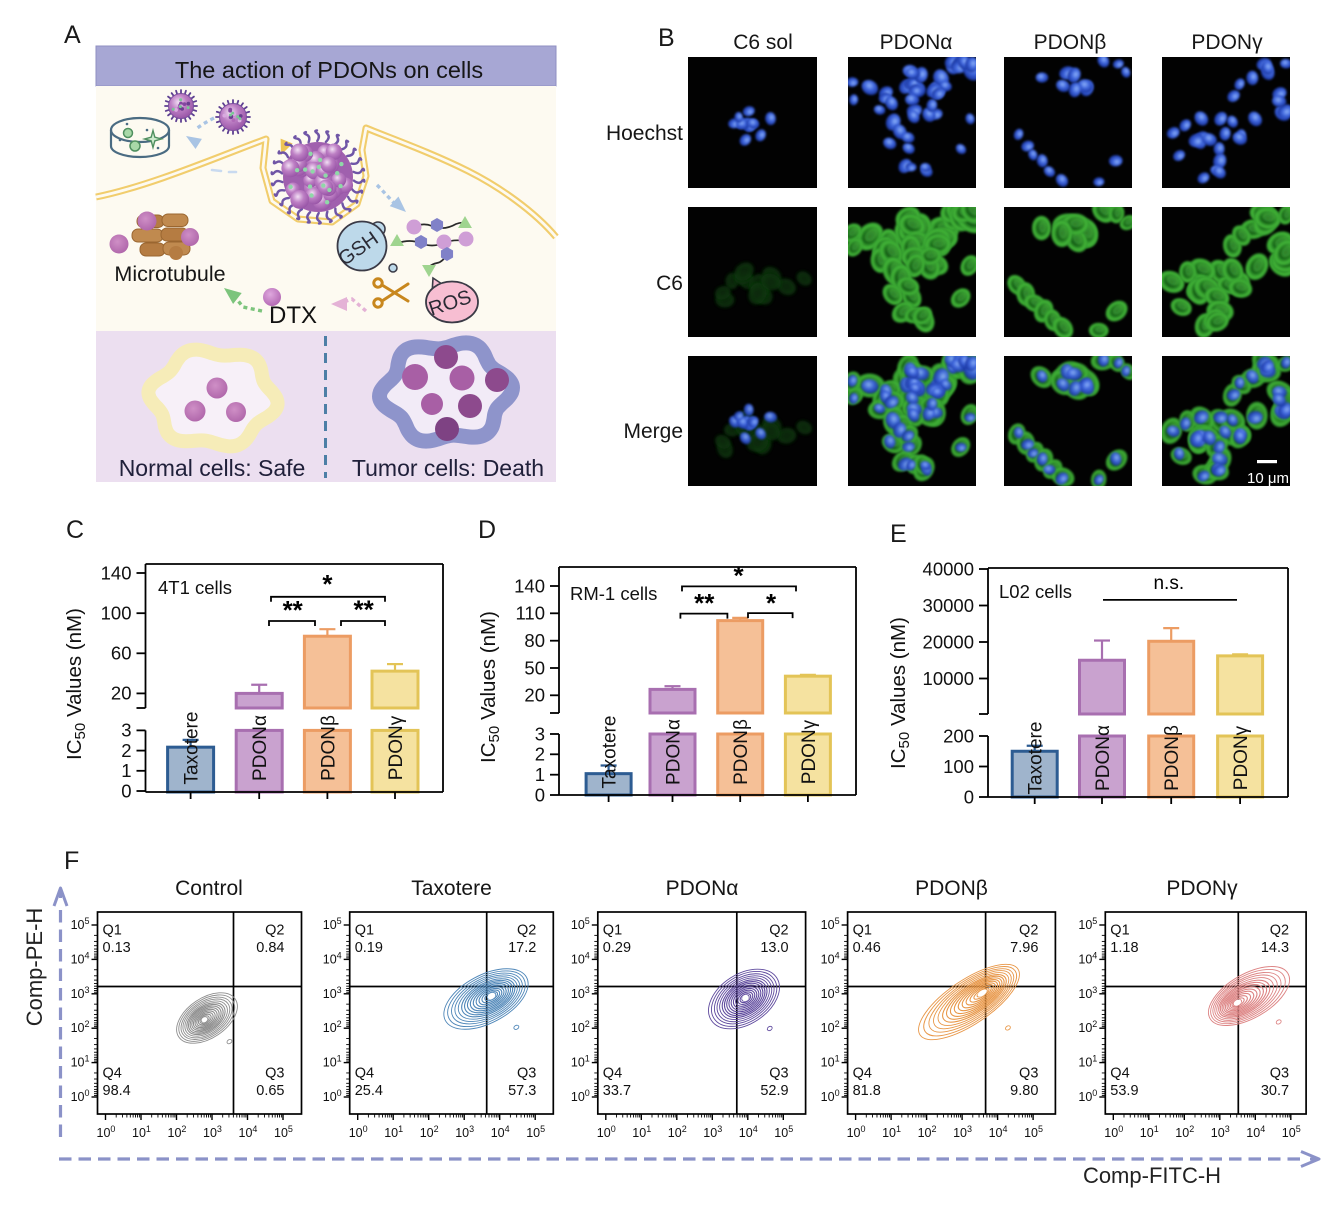 This screenshot has width=1334, height=1224. What do you see at coordinates (329, 70) in the screenshot?
I see `svg-text: The action of PDONs on cells` at bounding box center [329, 70].